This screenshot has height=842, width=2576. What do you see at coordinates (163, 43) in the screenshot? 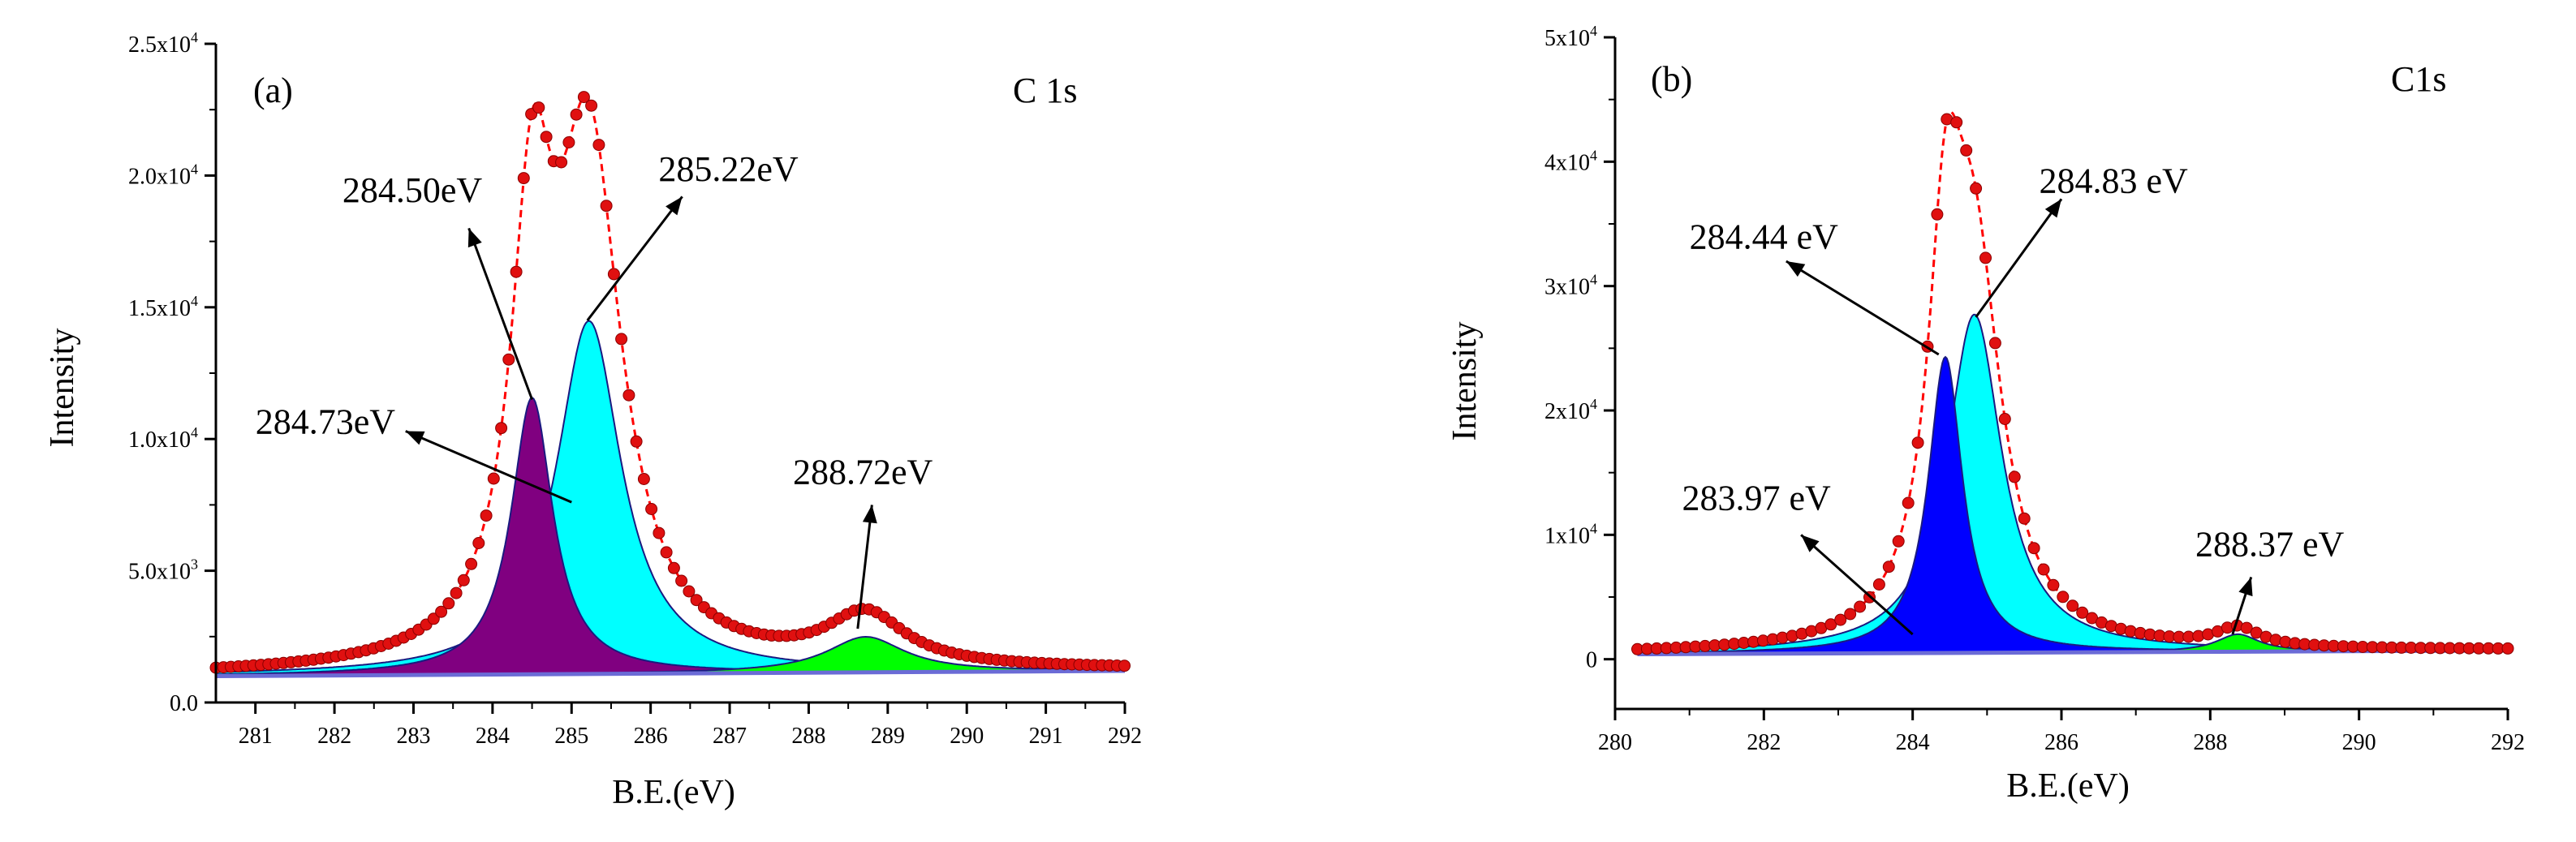
I see `y-tick-label: 2.5x10⁴` at bounding box center [163, 43].